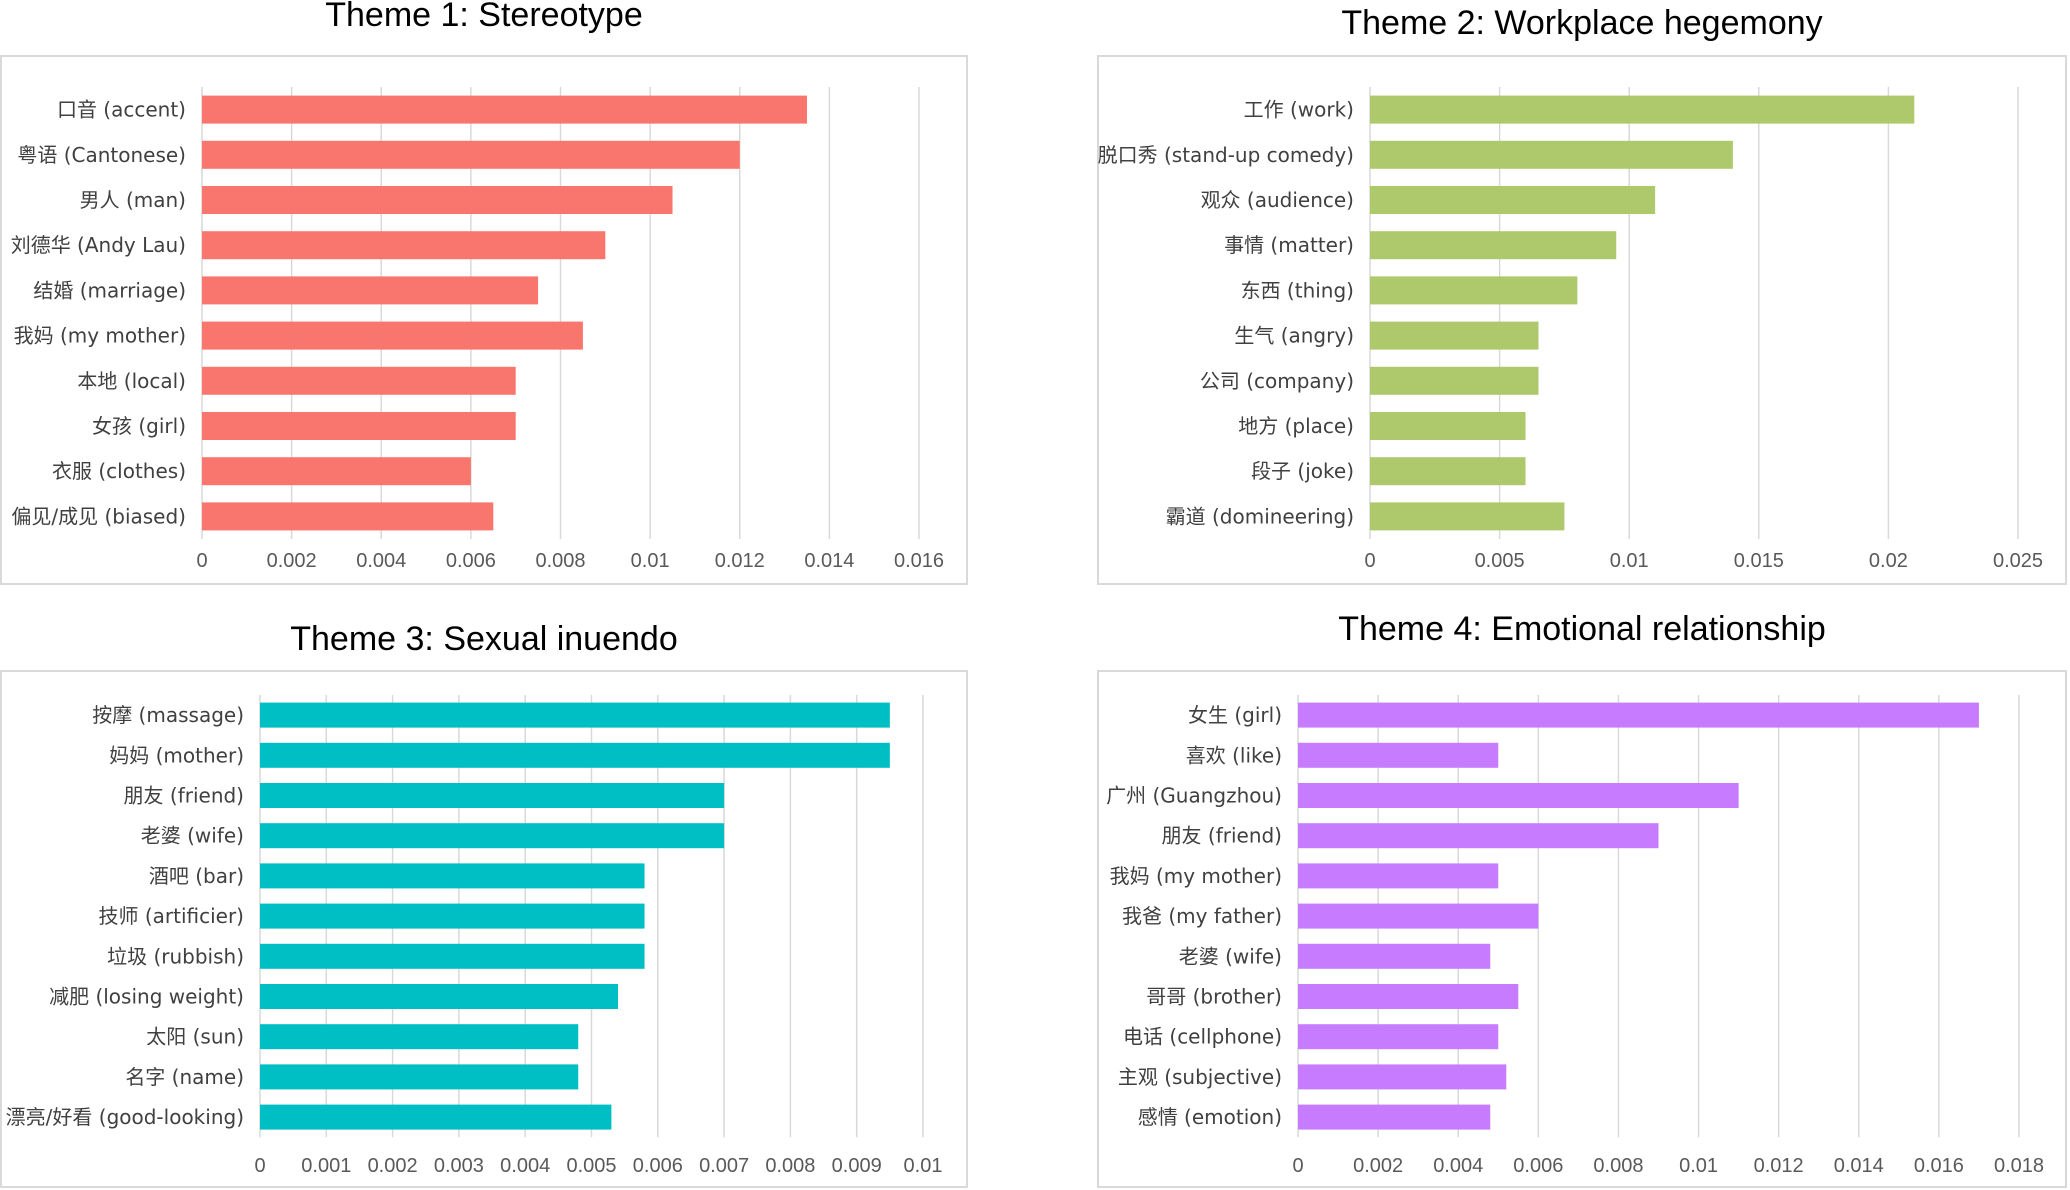  Describe the element at coordinates (484, 639) in the screenshot. I see `chart-title-theme-3: Theme 3: Sexual inuendo` at that location.